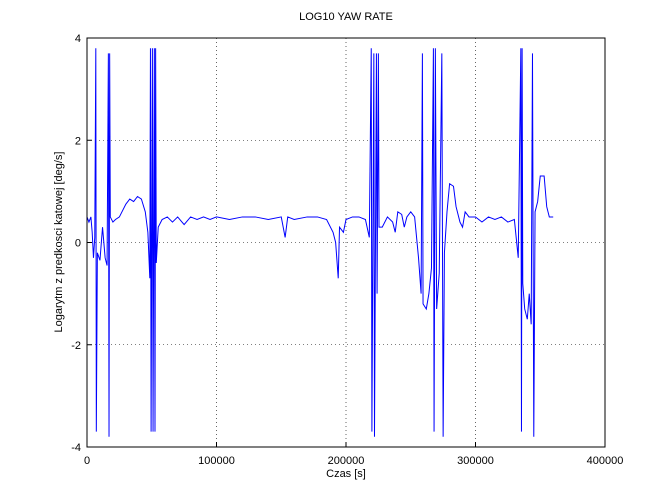 Image resolution: width=669 pixels, height=502 pixels. Describe the element at coordinates (346, 474) in the screenshot. I see `x-axis-label: Czas [s]` at that location.